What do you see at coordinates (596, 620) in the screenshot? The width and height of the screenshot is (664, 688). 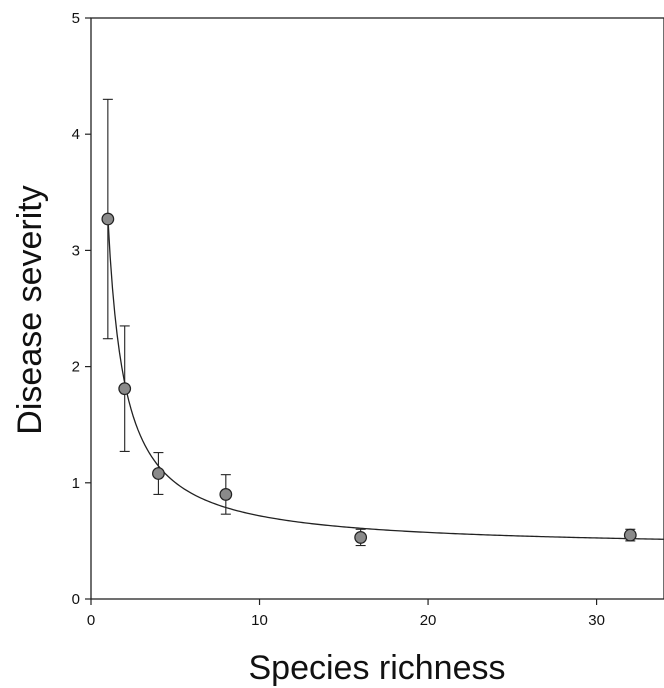 I see `x-tick-label: 30` at bounding box center [596, 620].